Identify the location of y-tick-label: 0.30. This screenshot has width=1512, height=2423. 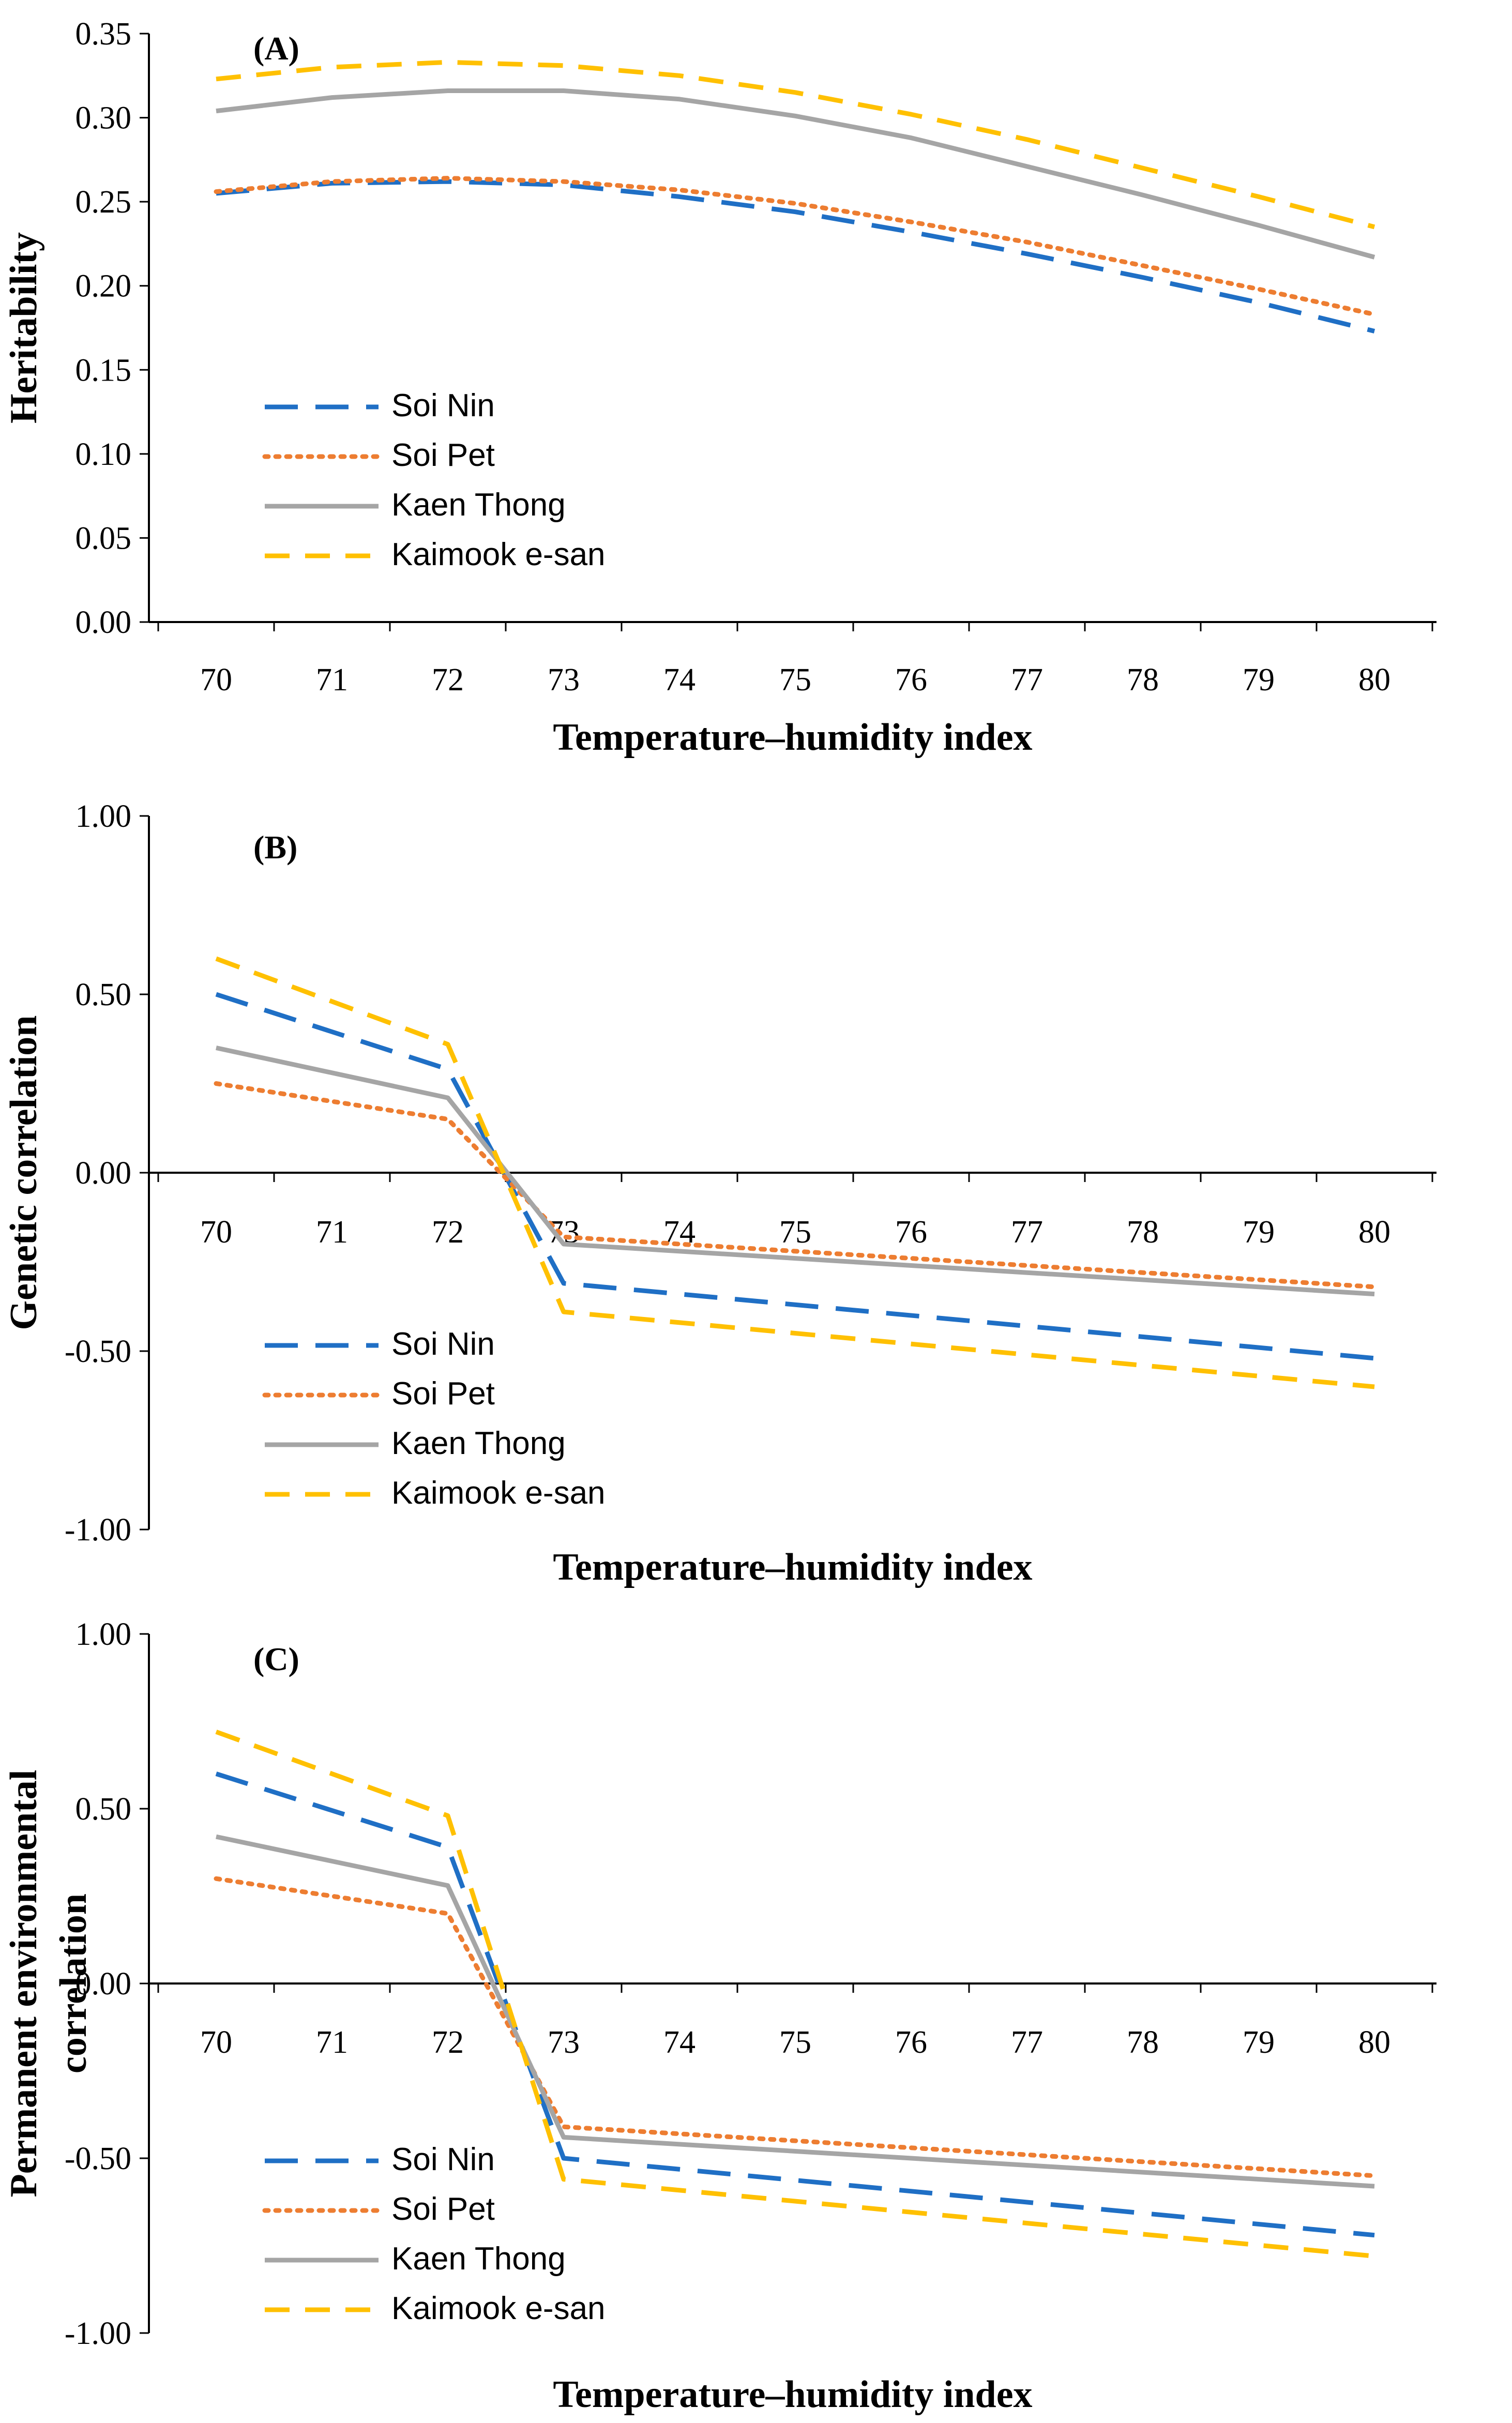
(103, 118).